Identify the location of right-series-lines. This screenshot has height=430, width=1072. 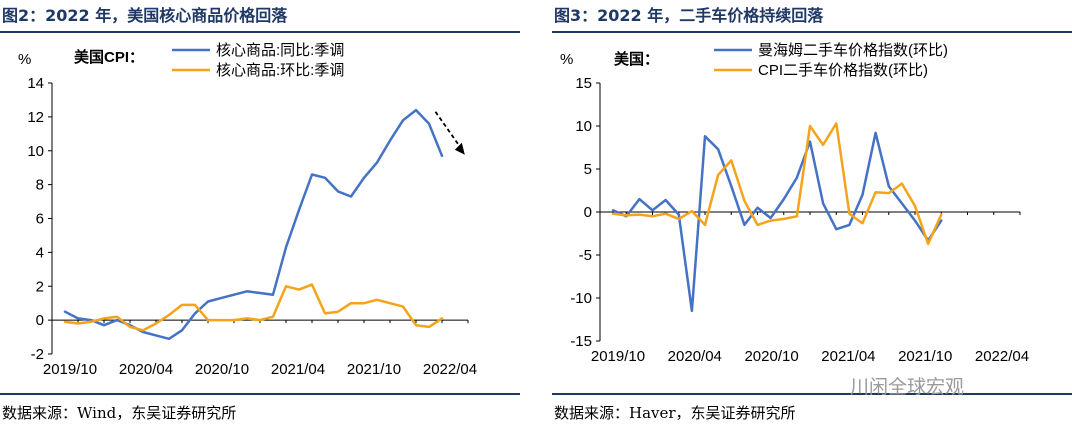
(777, 217).